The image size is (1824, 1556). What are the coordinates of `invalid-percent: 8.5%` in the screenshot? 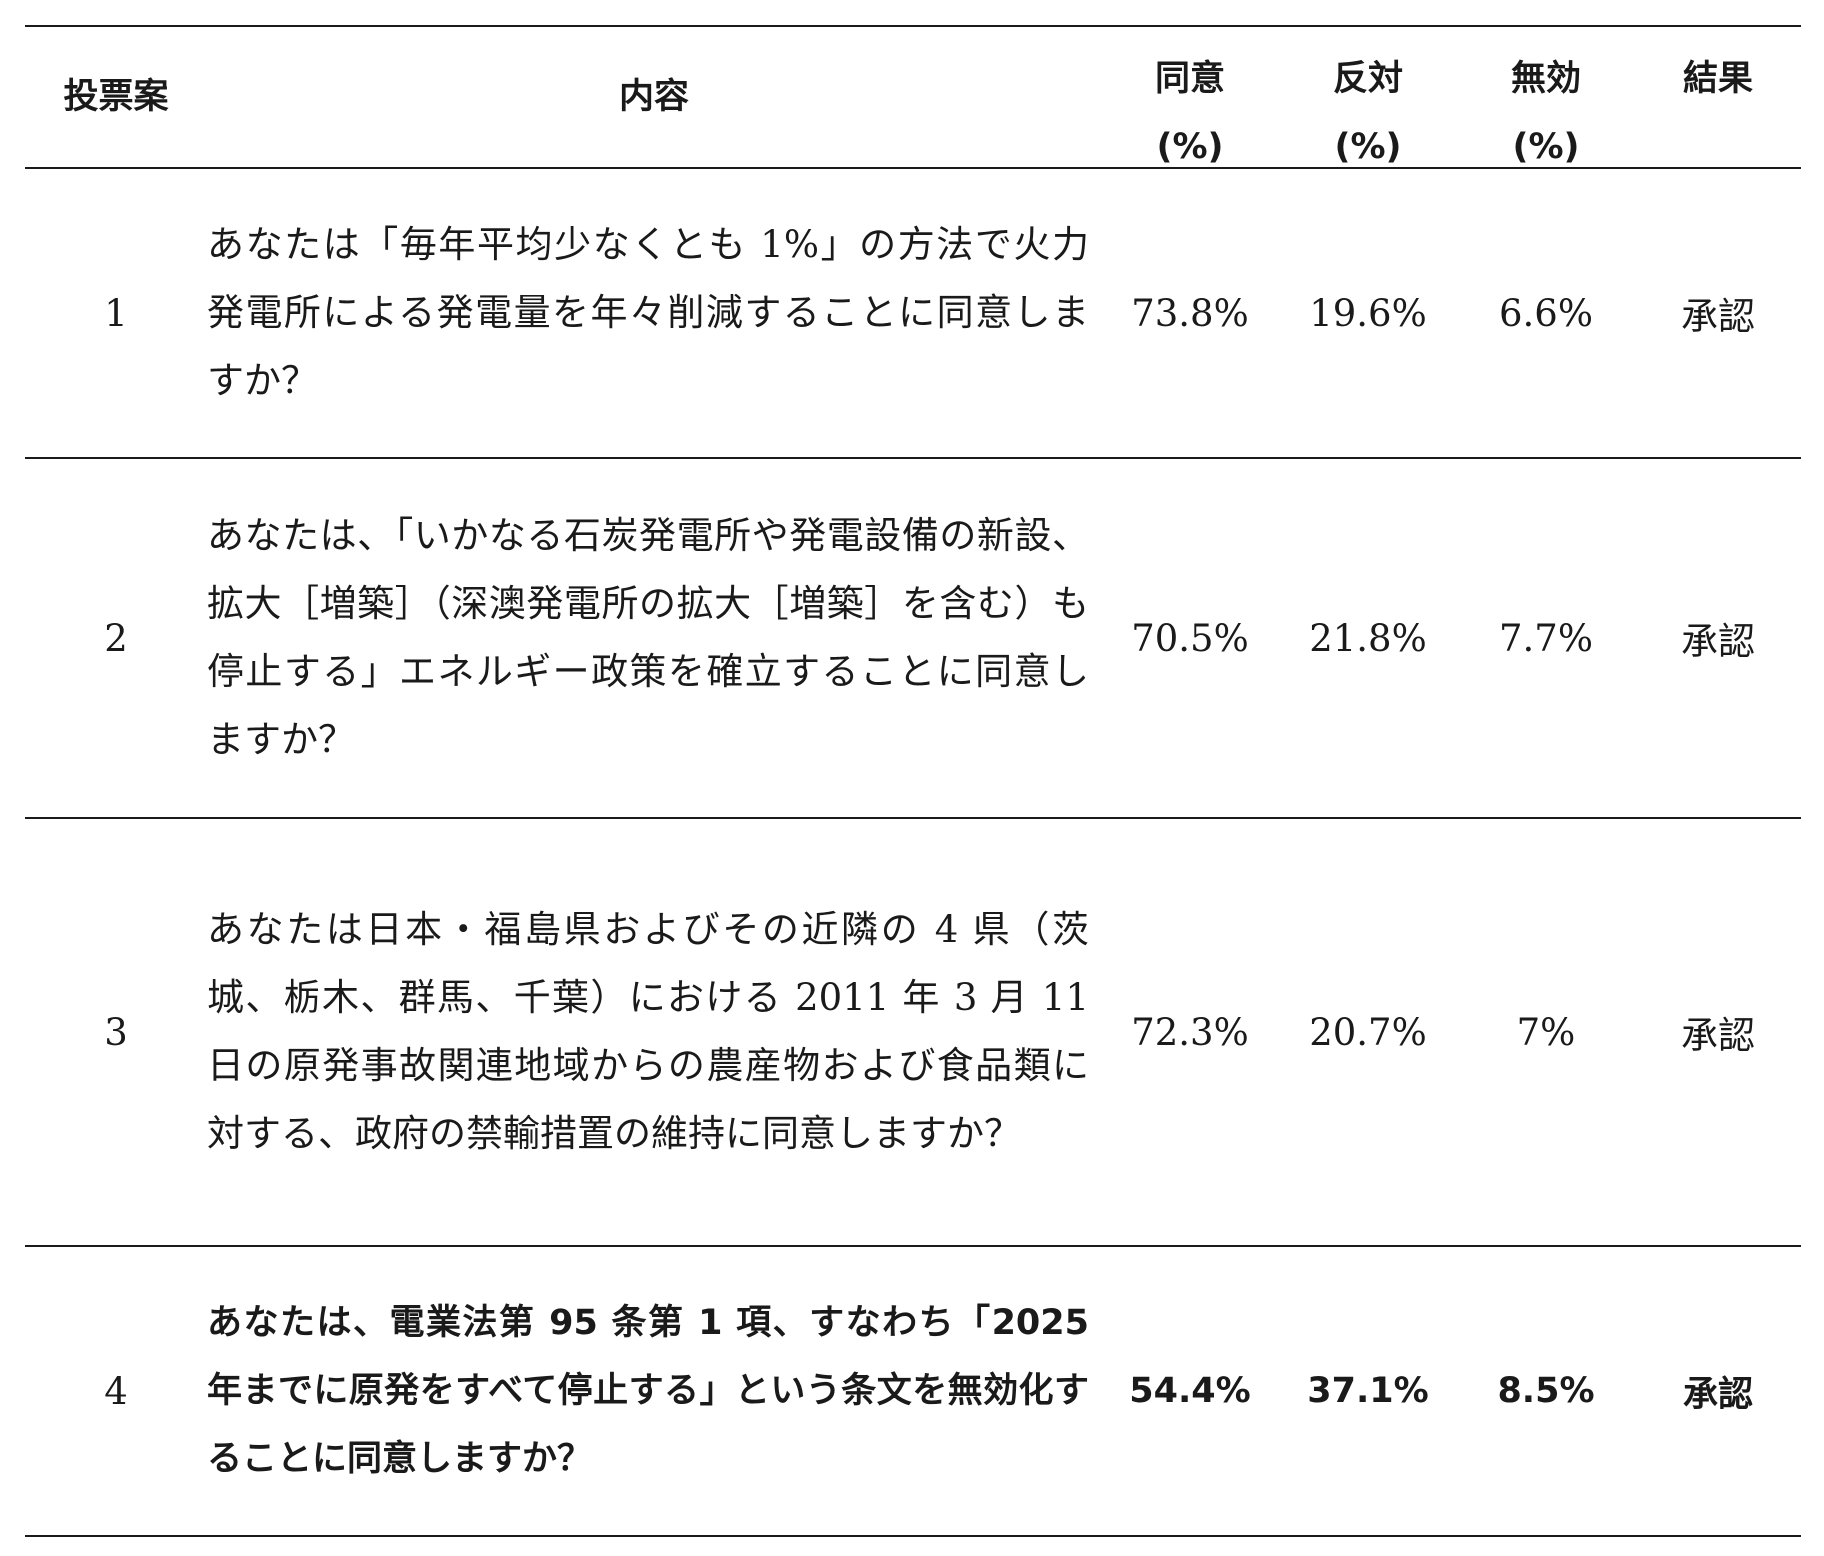 It's located at (1546, 1391).